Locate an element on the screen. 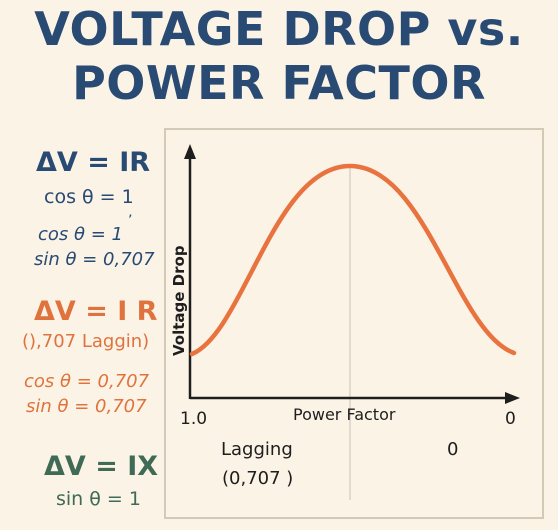 The width and height of the screenshot is (558, 530). y-axis-arrow is located at coordinates (190, 151).